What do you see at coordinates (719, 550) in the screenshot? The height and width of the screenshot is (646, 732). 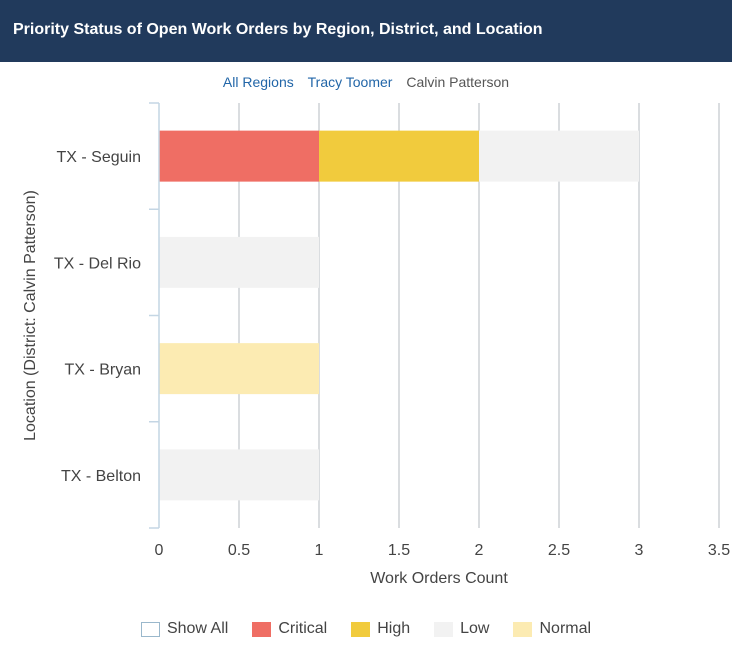 I see `x-tick-label: 3.5` at bounding box center [719, 550].